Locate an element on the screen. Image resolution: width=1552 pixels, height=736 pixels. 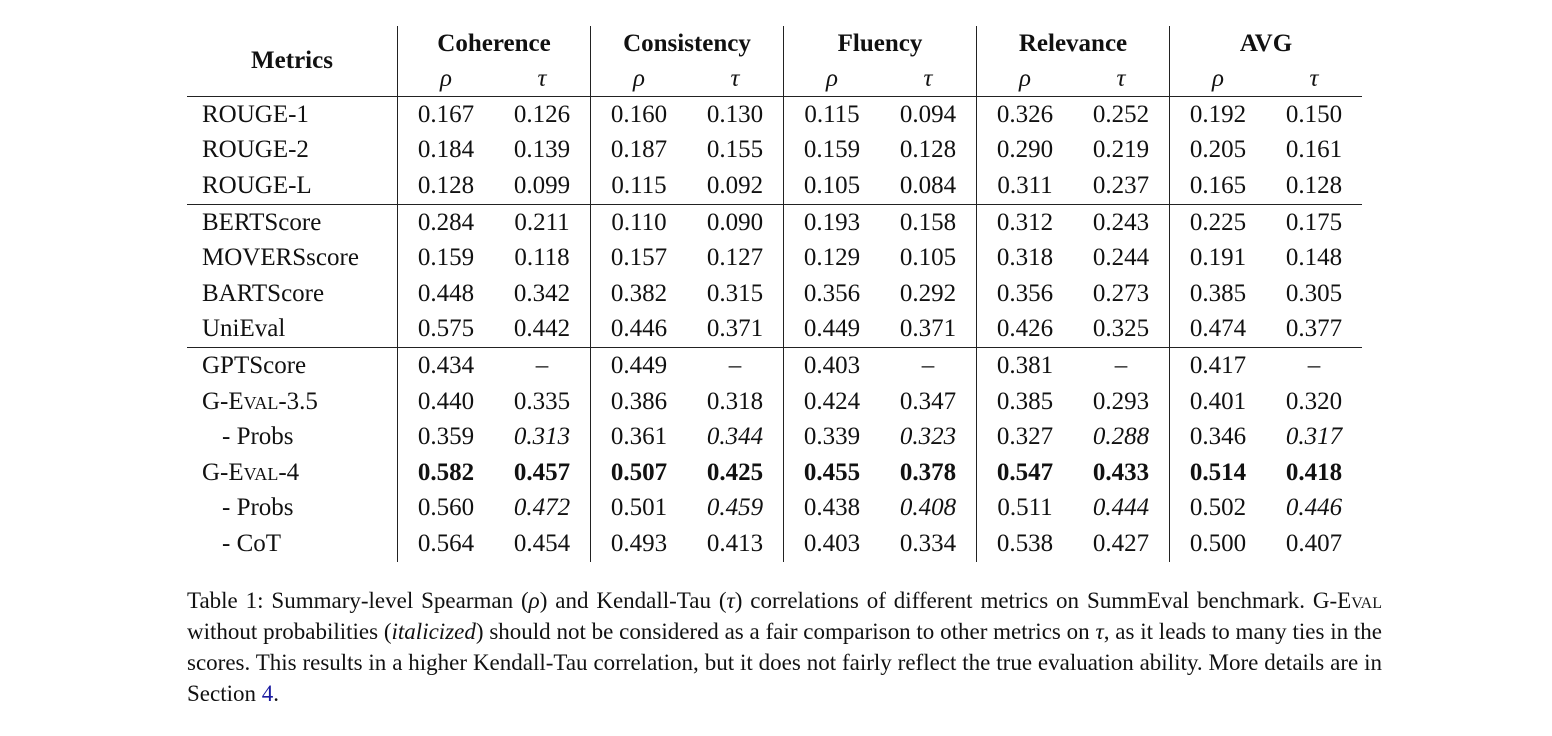
cell: 0.413 is located at coordinates (735, 543).